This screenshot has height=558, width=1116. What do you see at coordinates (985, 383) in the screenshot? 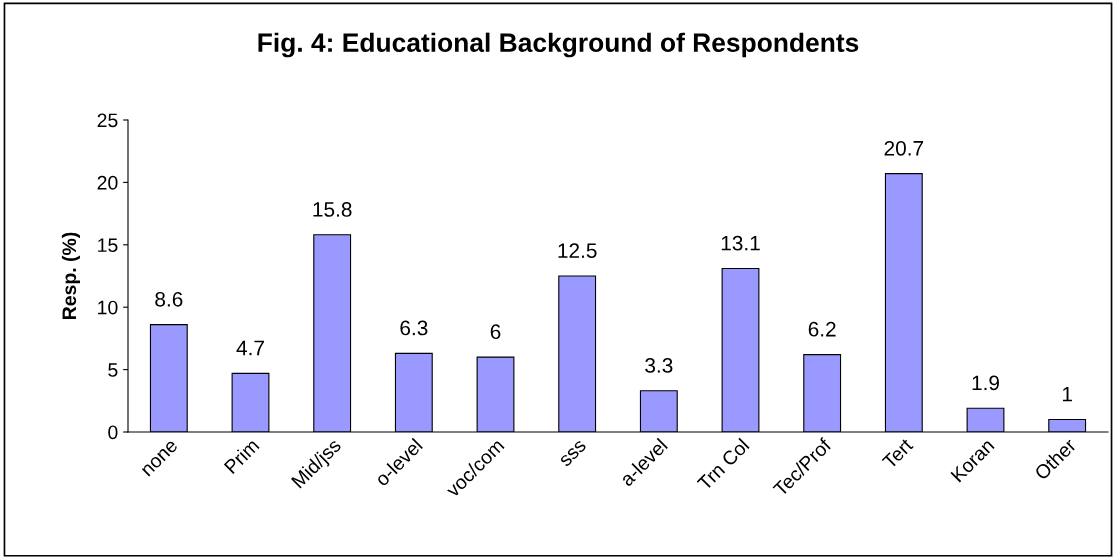
I see `data-label: 1.9` at bounding box center [985, 383].